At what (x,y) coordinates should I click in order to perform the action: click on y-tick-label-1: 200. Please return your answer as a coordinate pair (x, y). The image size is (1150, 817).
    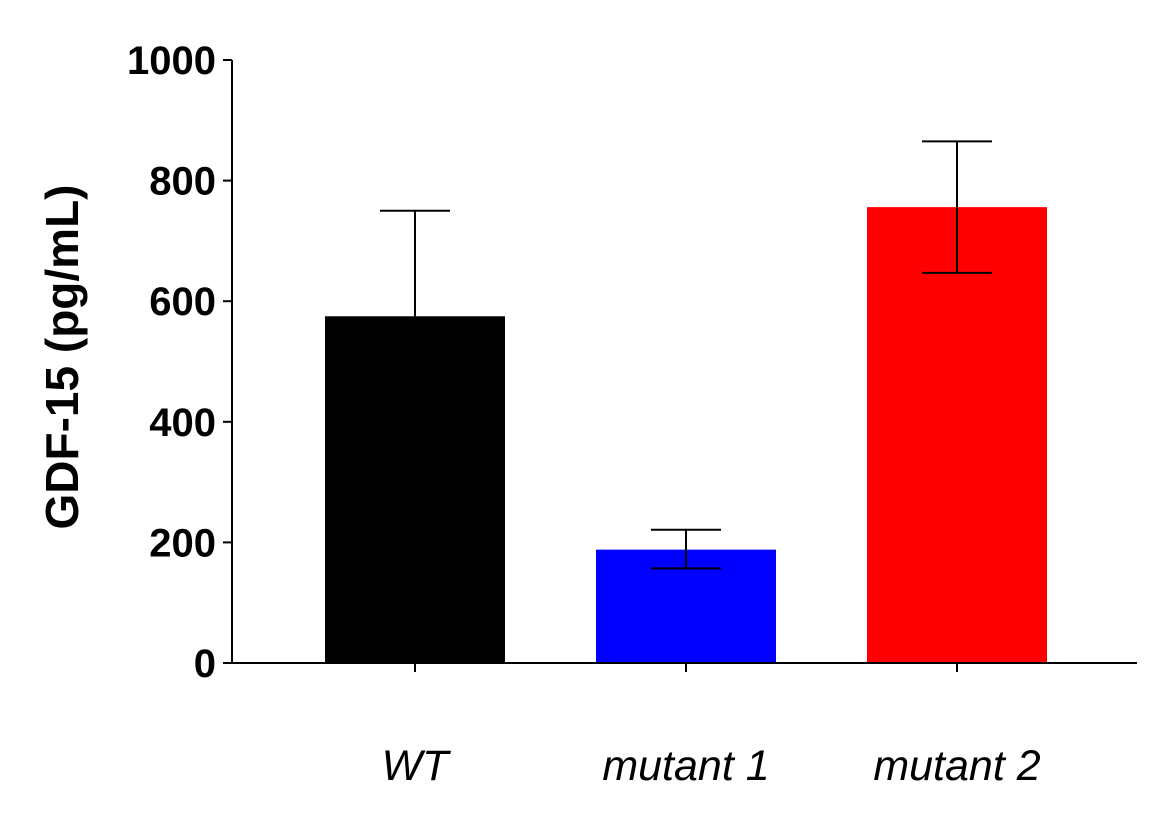
    Looking at the image, I should click on (182, 543).